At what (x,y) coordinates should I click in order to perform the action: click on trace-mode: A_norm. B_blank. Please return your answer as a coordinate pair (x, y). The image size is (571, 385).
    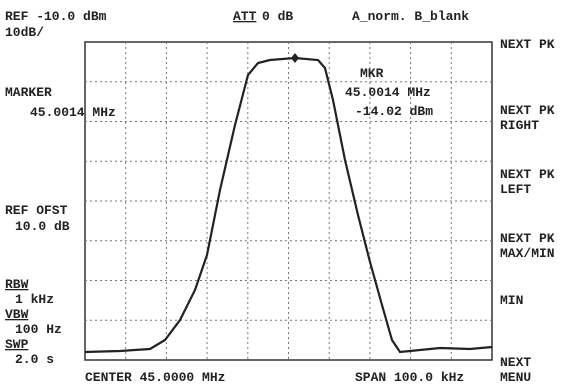
    Looking at the image, I should click on (410, 16).